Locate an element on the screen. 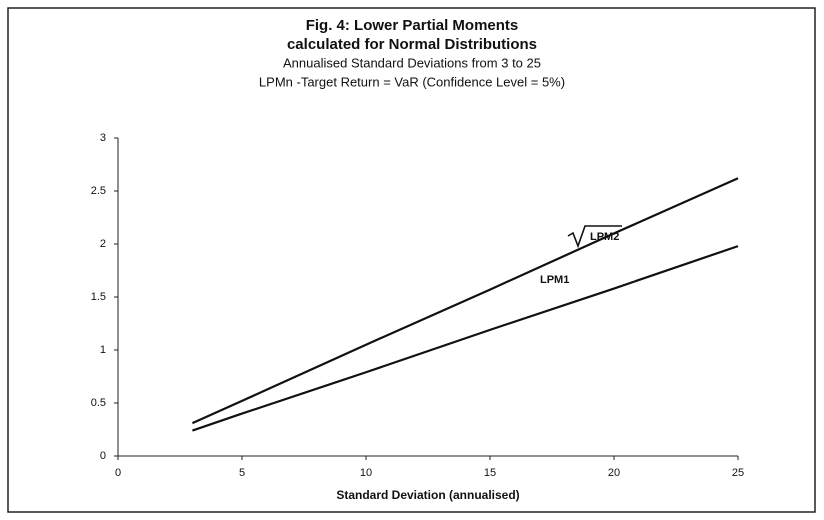 This screenshot has width=824, height=520. x-tick-label: 10 is located at coordinates (366, 473).